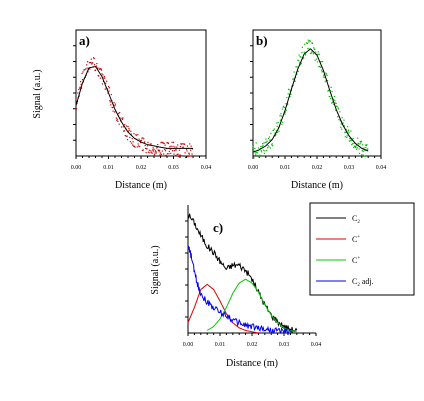  Describe the element at coordinates (134, 107) in the screenshot. I see `series-line` at that location.